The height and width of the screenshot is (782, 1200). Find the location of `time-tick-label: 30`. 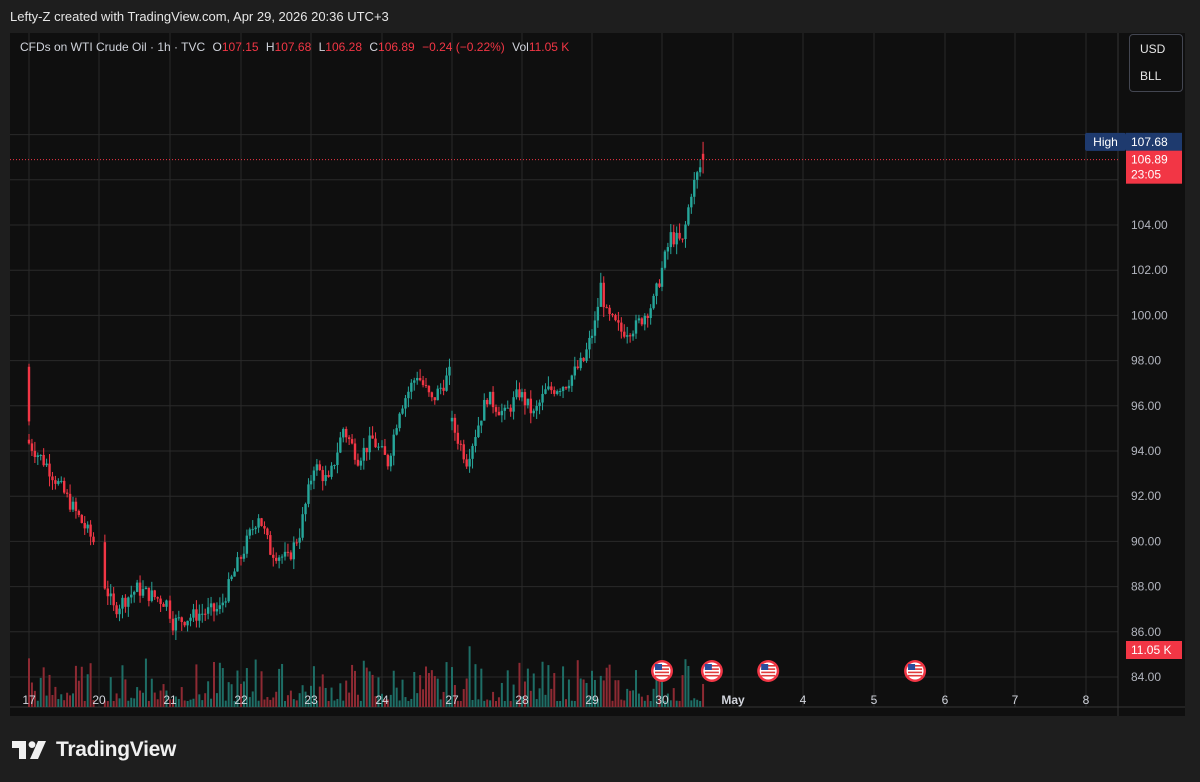

time-tick-label: 30 is located at coordinates (662, 700).